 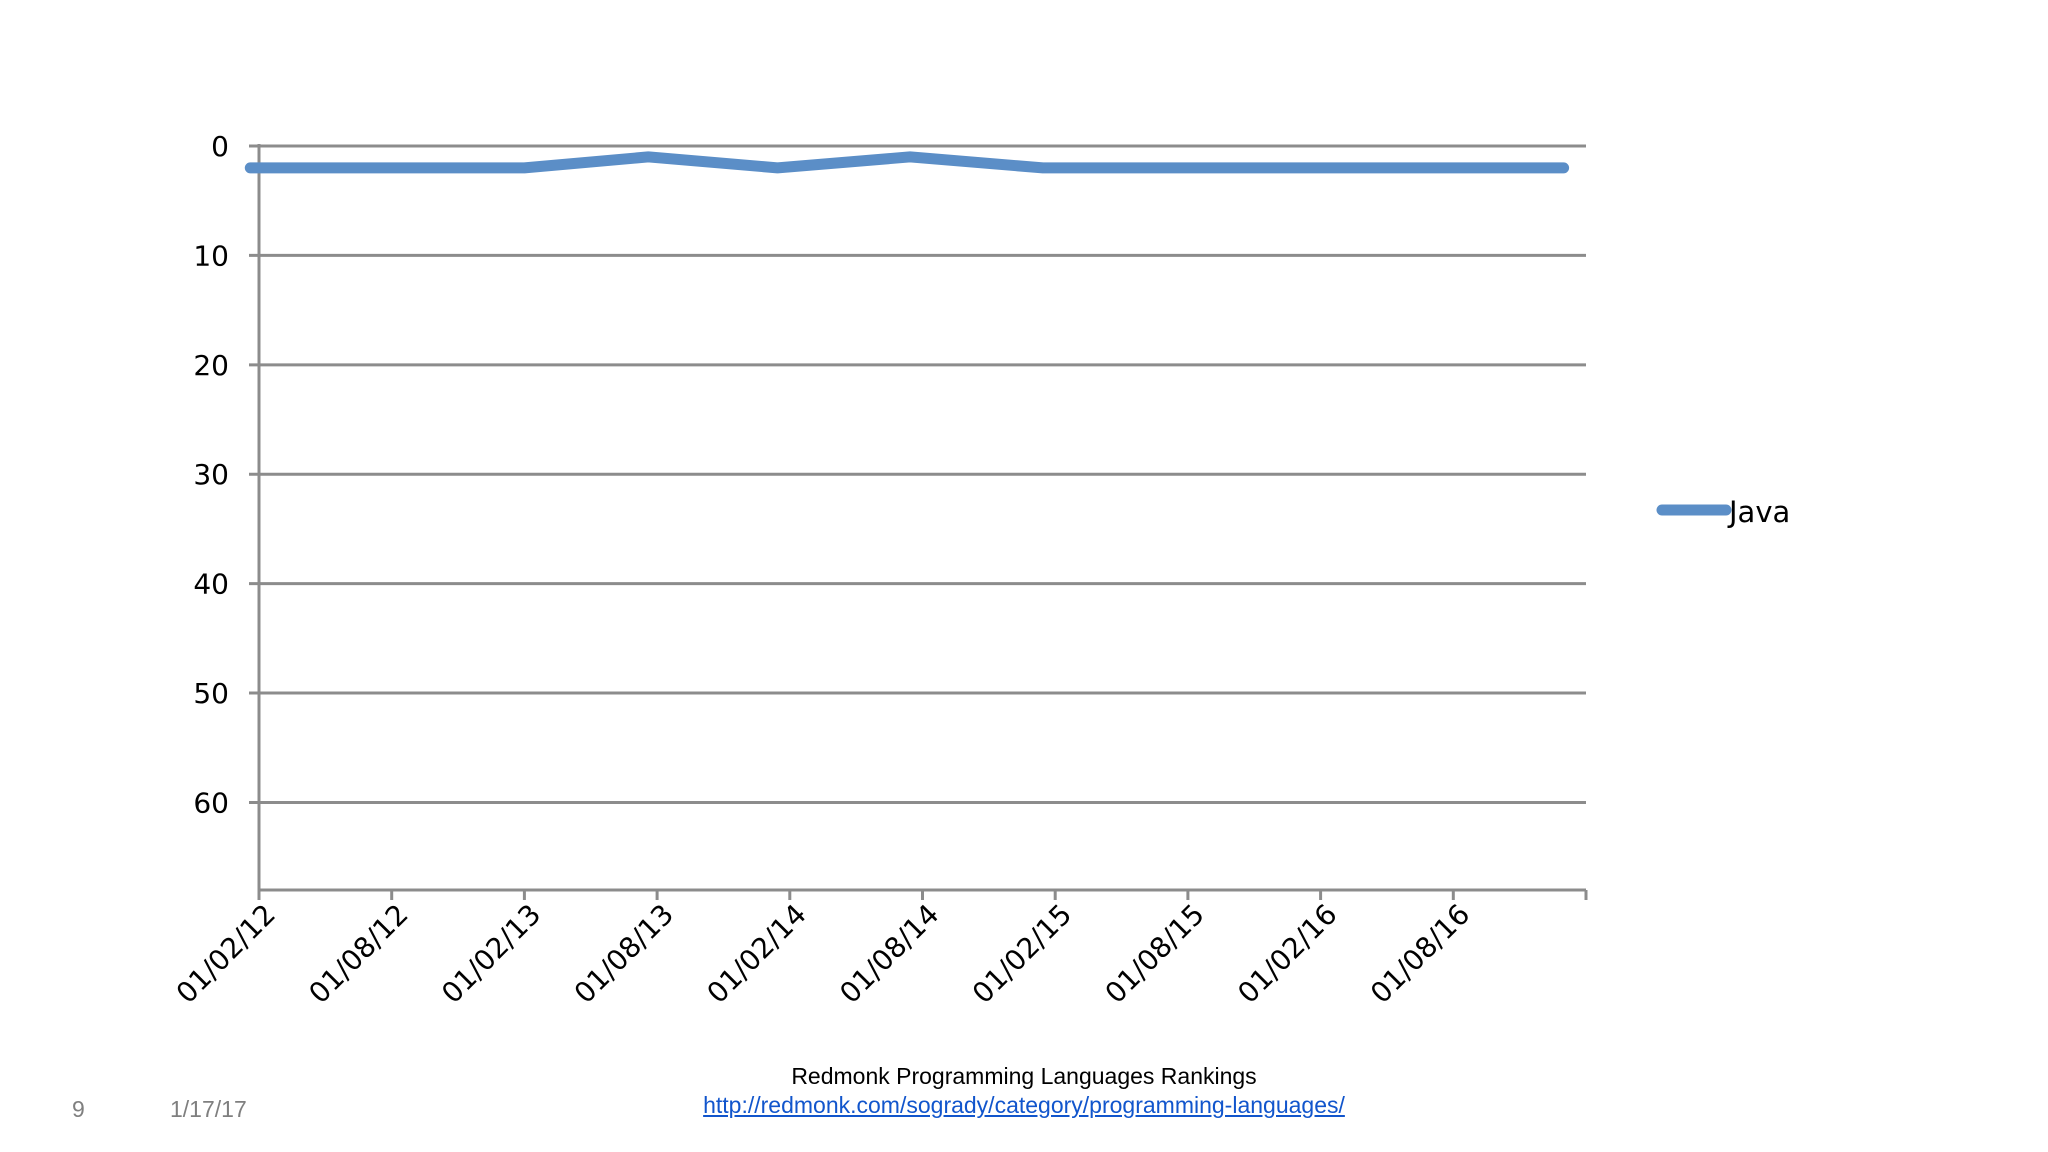 What do you see at coordinates (78, 1109) in the screenshot?
I see `slide-number: 9` at bounding box center [78, 1109].